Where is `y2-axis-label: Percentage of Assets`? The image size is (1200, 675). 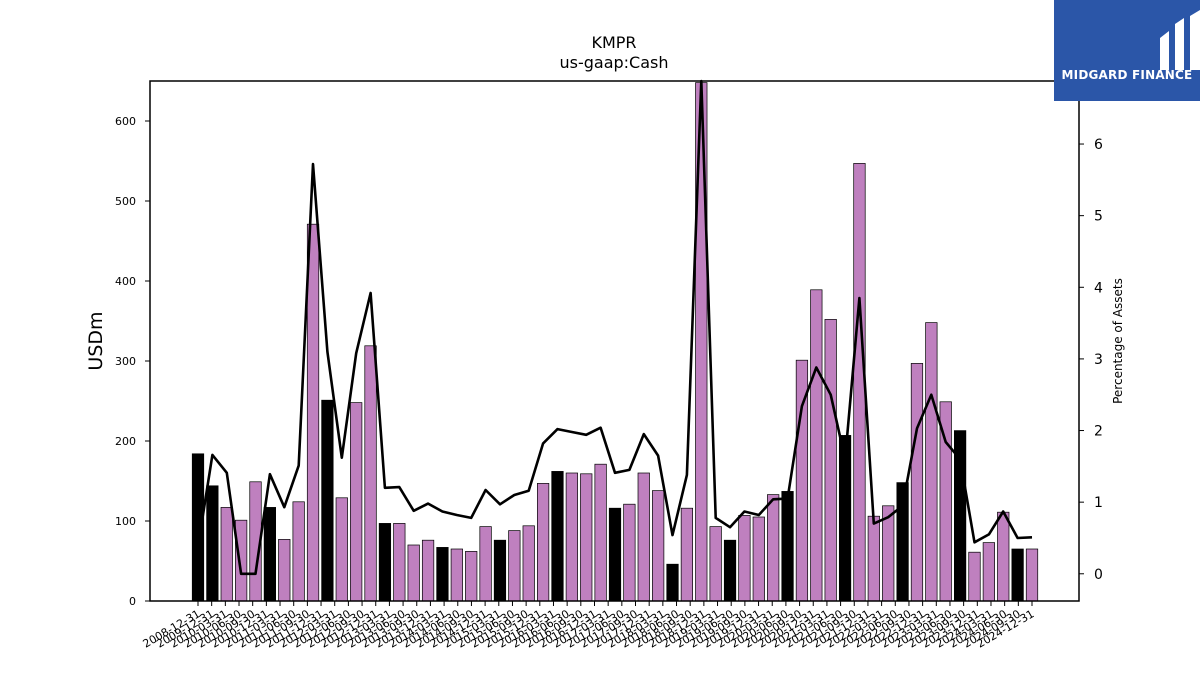
y2-axis-label: Percentage of Assets is located at coordinates (1118, 341).